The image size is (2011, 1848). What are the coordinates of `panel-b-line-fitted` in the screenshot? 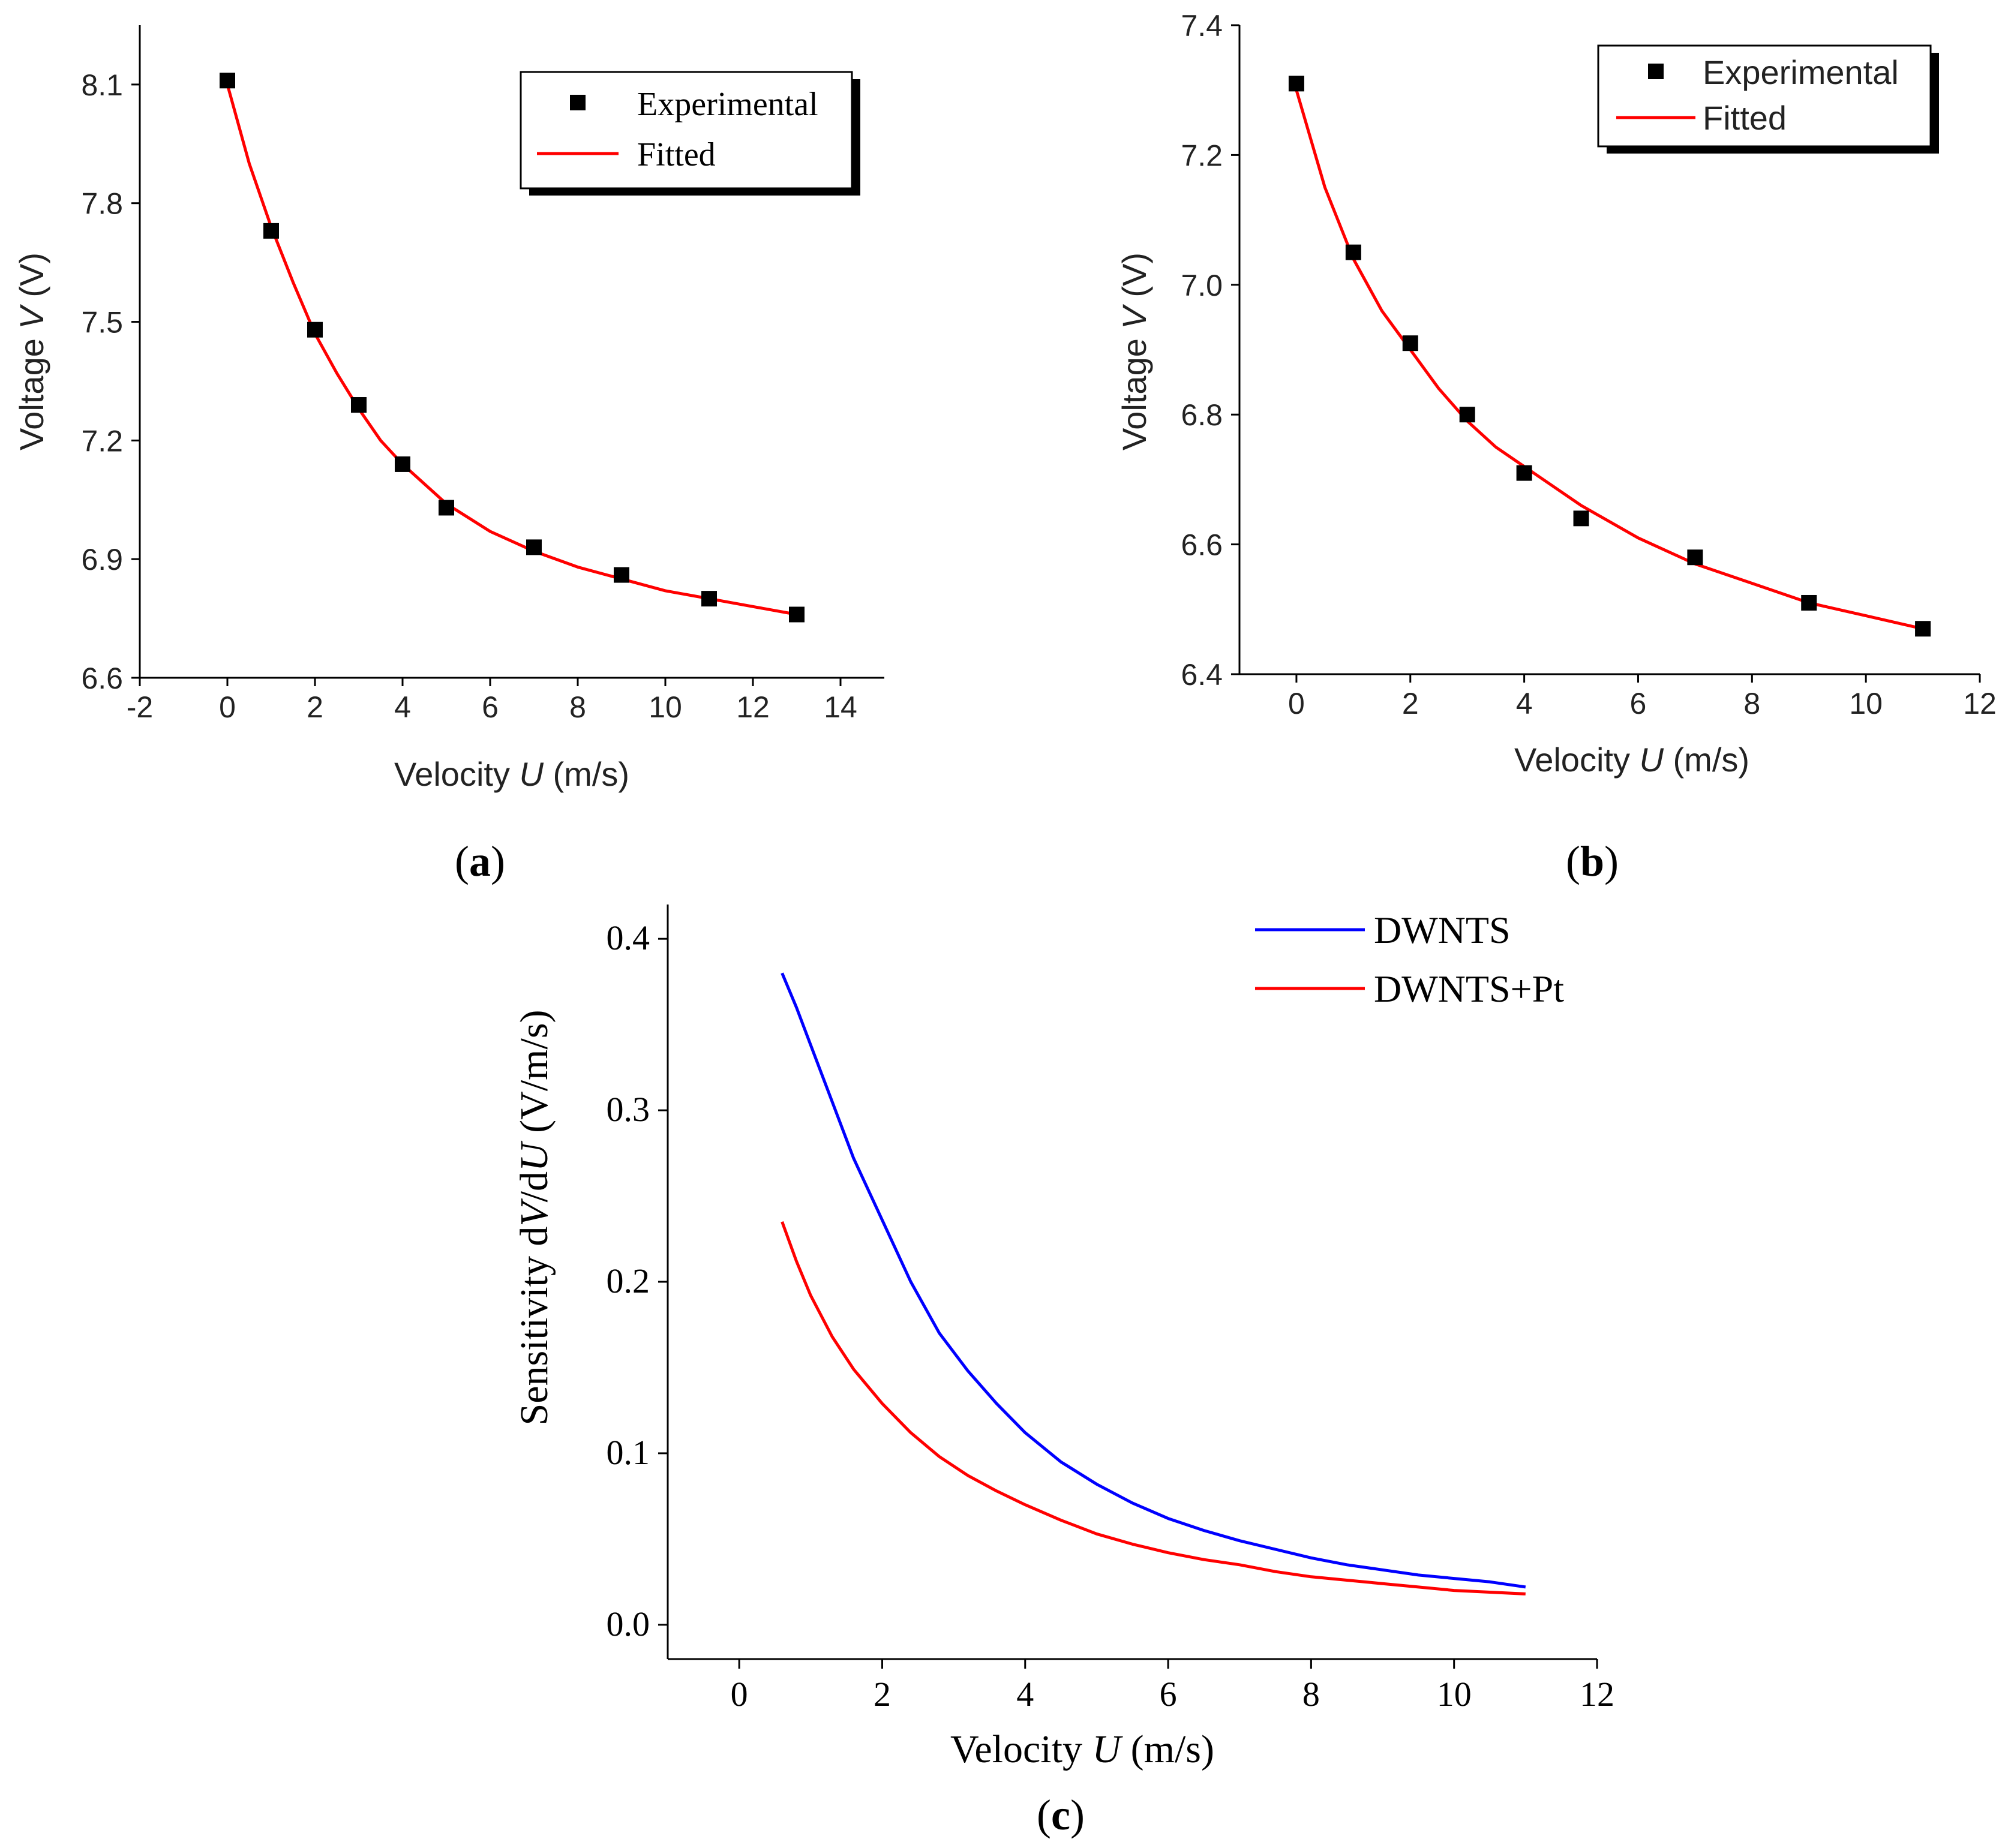 It's located at (1609, 359).